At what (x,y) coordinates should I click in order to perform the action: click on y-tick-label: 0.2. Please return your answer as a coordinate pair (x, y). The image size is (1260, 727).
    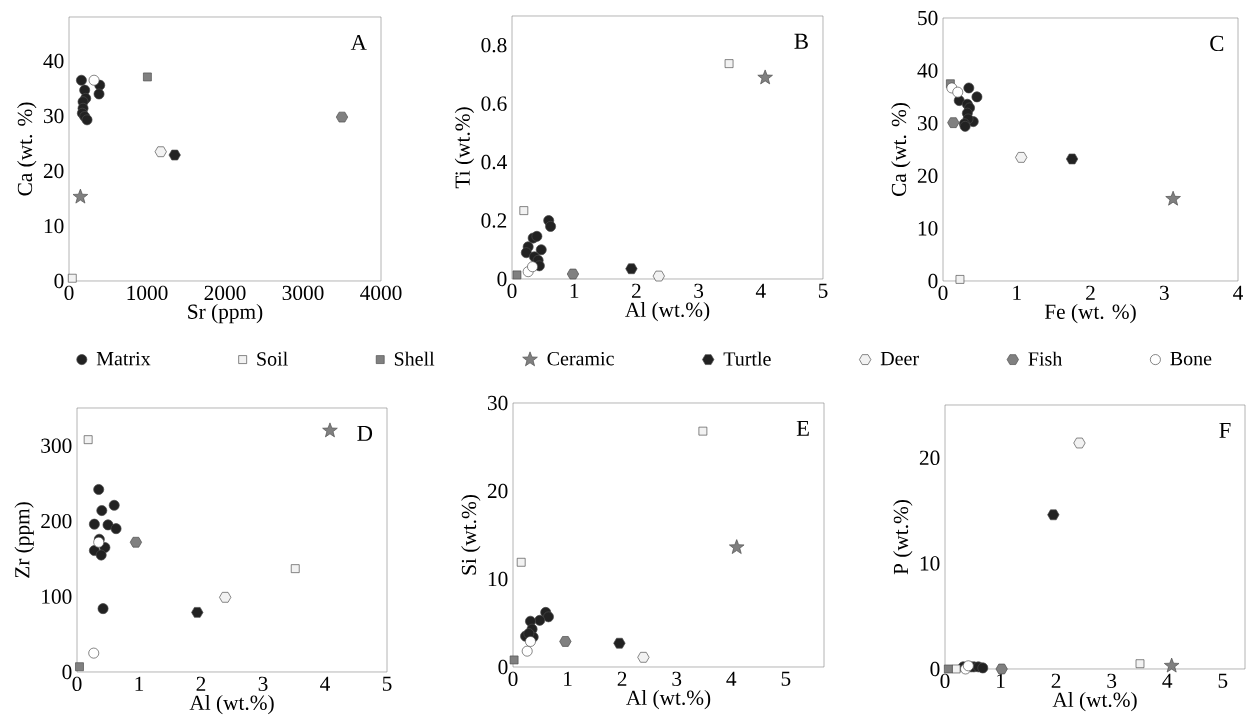
    Looking at the image, I should click on (494, 220).